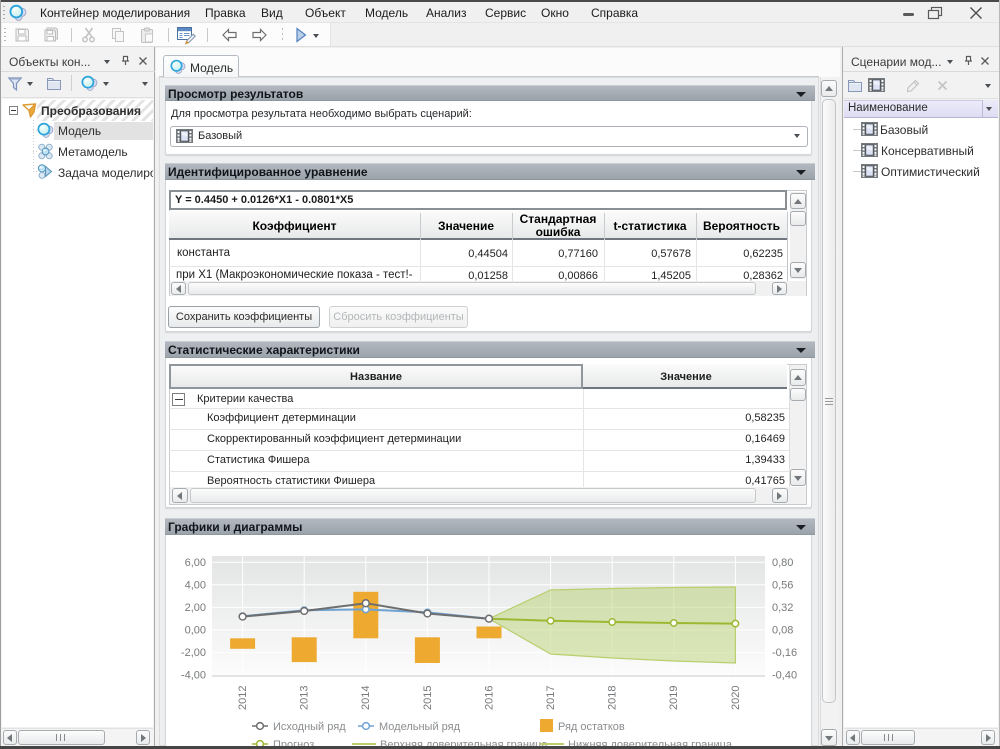 This screenshot has width=1000, height=749. Describe the element at coordinates (366, 698) in the screenshot. I see `svg-text: 2014` at that location.